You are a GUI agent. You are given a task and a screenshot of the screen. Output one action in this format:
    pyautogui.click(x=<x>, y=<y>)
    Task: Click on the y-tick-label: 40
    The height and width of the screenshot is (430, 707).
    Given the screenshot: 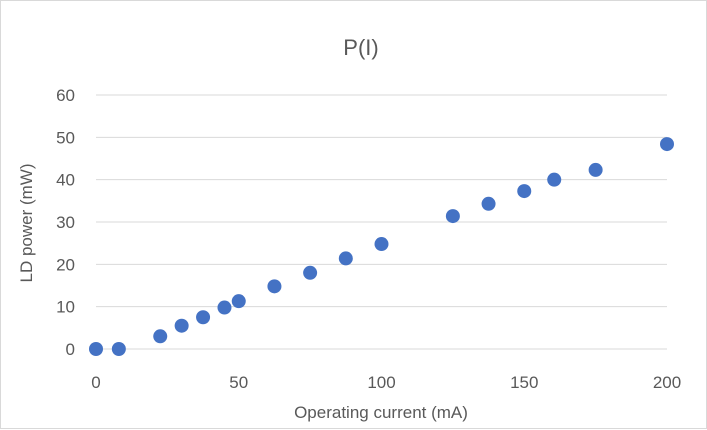 What is the action you would take?
    pyautogui.click(x=65, y=180)
    